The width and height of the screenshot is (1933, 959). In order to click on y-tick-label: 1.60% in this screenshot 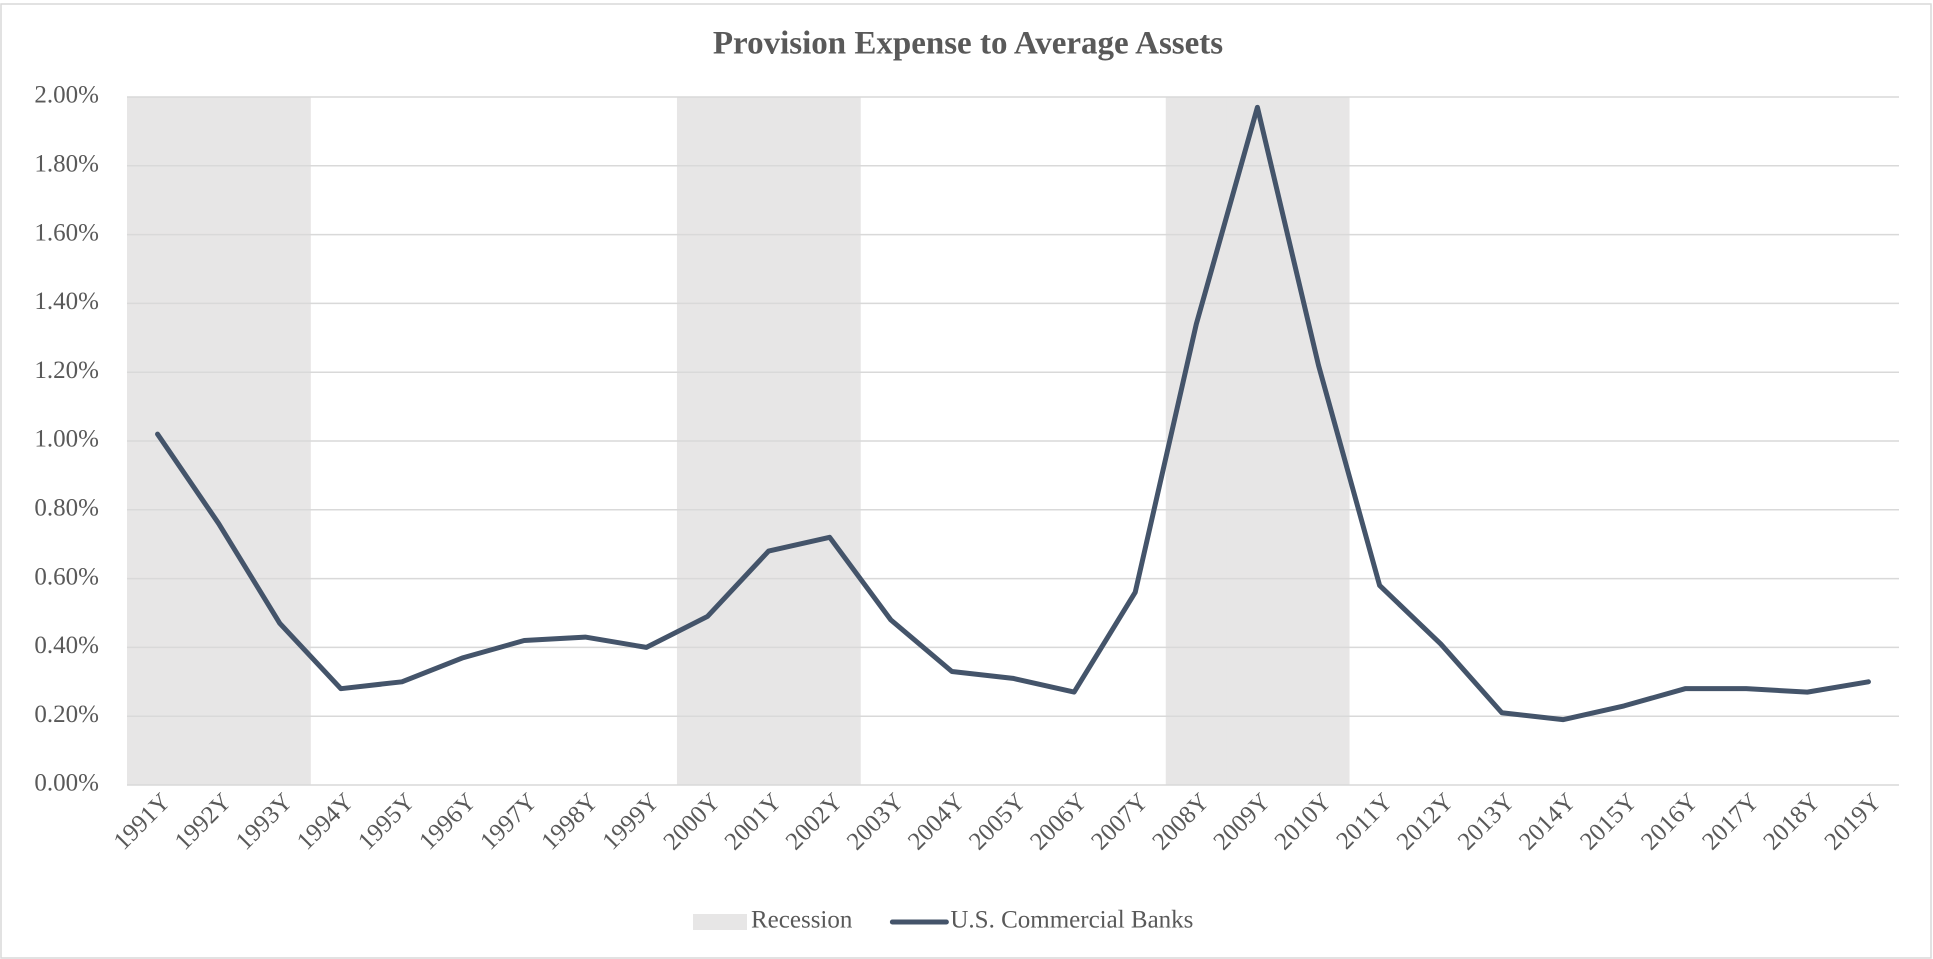, I will do `click(66, 232)`.